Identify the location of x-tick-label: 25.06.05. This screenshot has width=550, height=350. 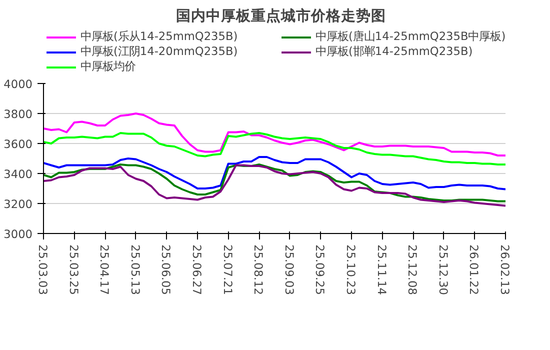
(166, 269).